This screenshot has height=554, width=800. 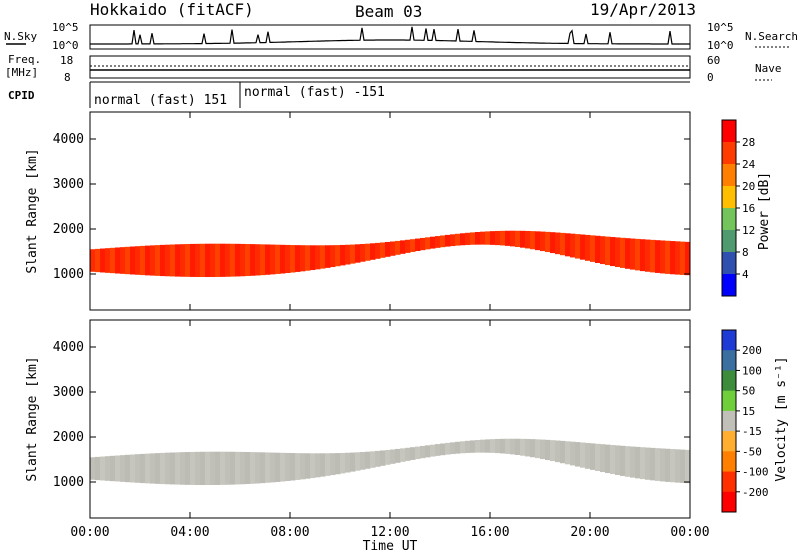 What do you see at coordinates (748, 186) in the screenshot?
I see `colorbar-tick-label: 20` at bounding box center [748, 186].